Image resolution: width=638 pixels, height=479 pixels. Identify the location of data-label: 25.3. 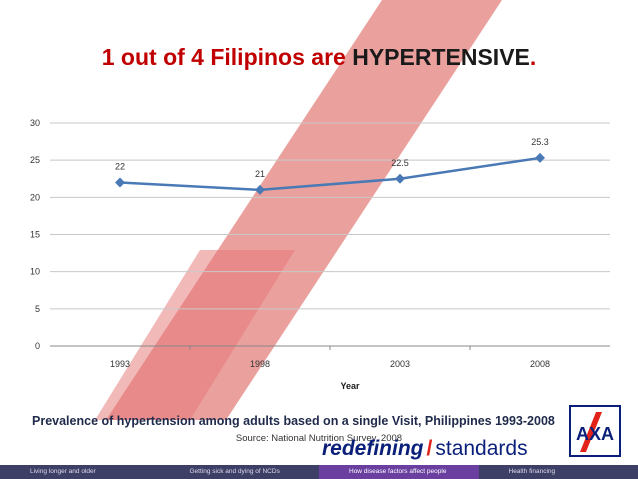
(540, 142).